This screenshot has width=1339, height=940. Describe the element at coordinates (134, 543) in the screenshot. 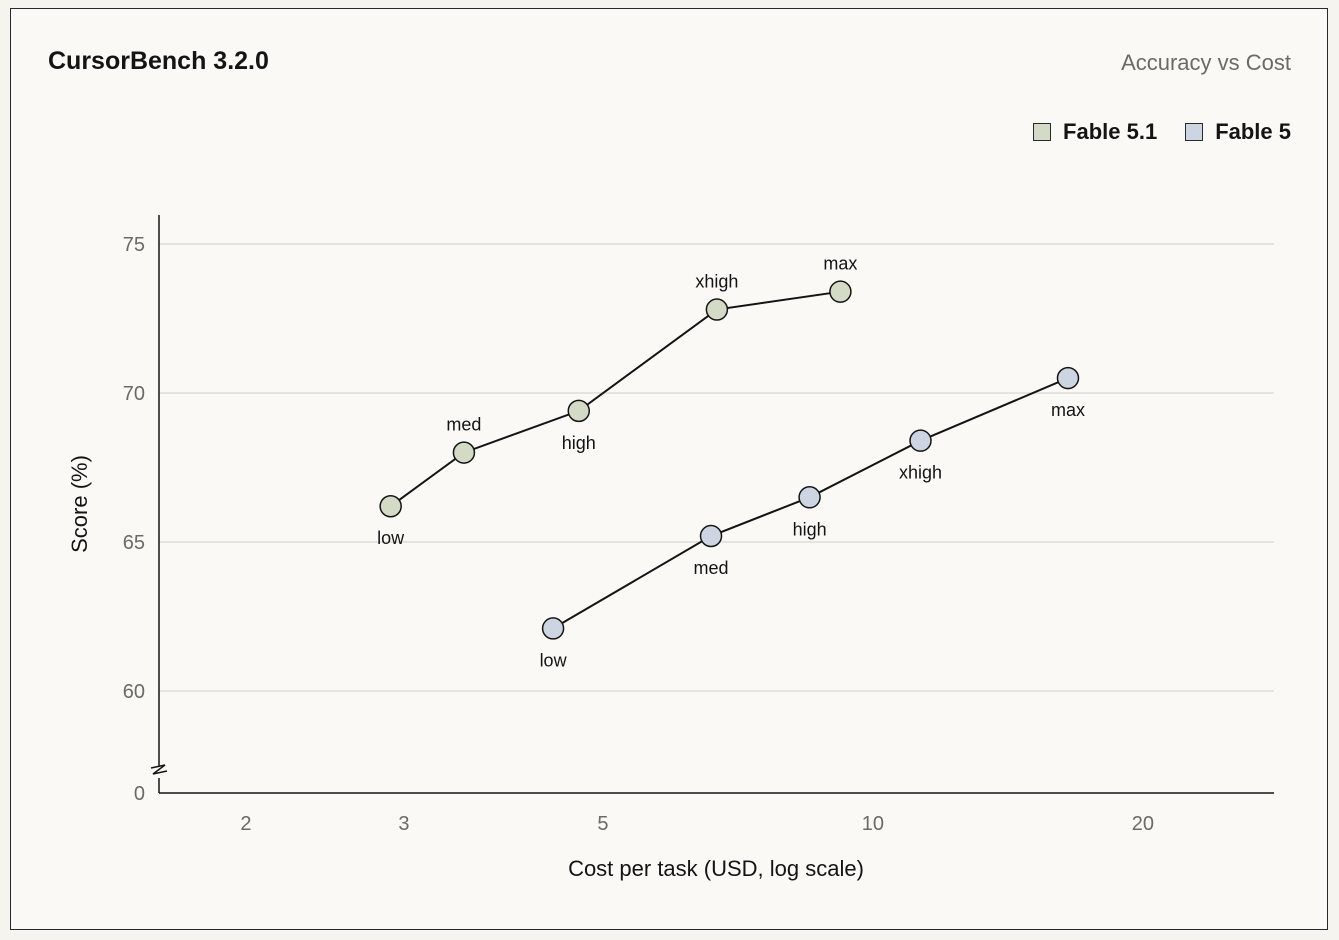

I see `y-tick-label: 65` at that location.